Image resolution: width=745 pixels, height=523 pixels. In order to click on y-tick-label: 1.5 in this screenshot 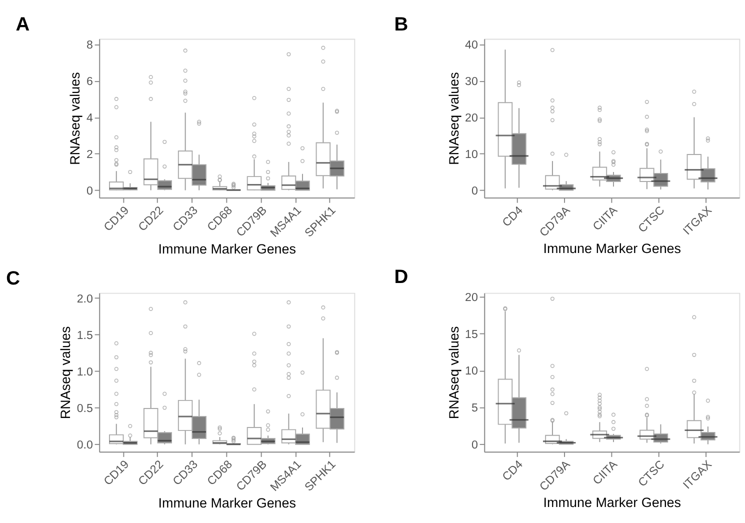, I will do `click(84, 336)`.